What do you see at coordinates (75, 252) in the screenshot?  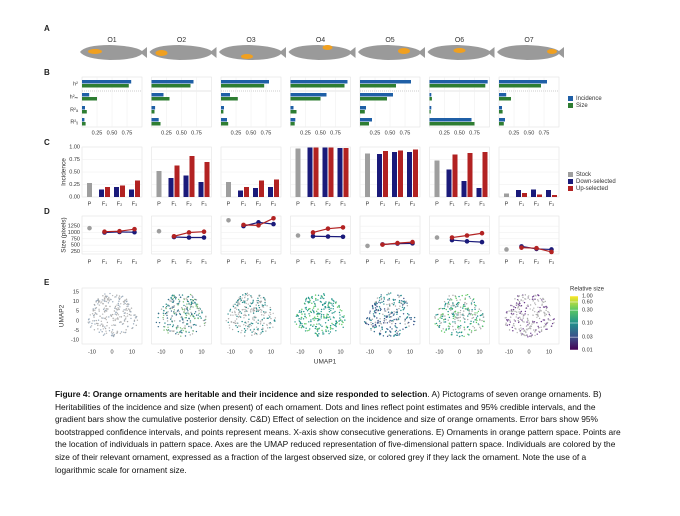 I see `y-tick-label: 250` at bounding box center [75, 252].